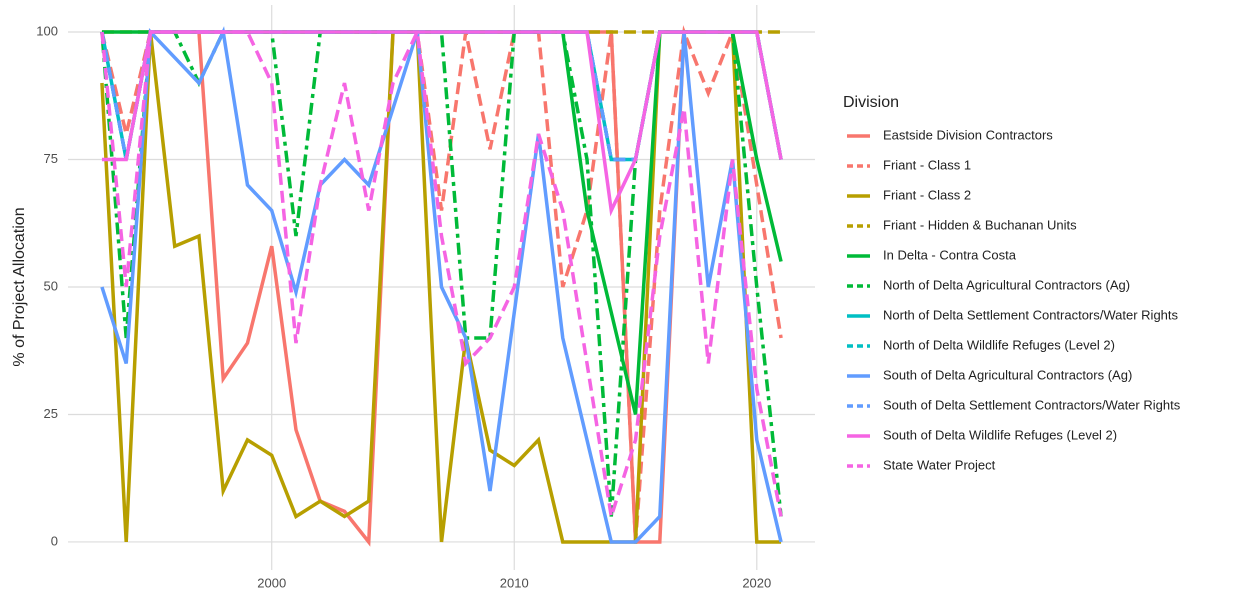  Describe the element at coordinates (19, 286) in the screenshot. I see `y-axis-label: % of Project Allocation` at that location.